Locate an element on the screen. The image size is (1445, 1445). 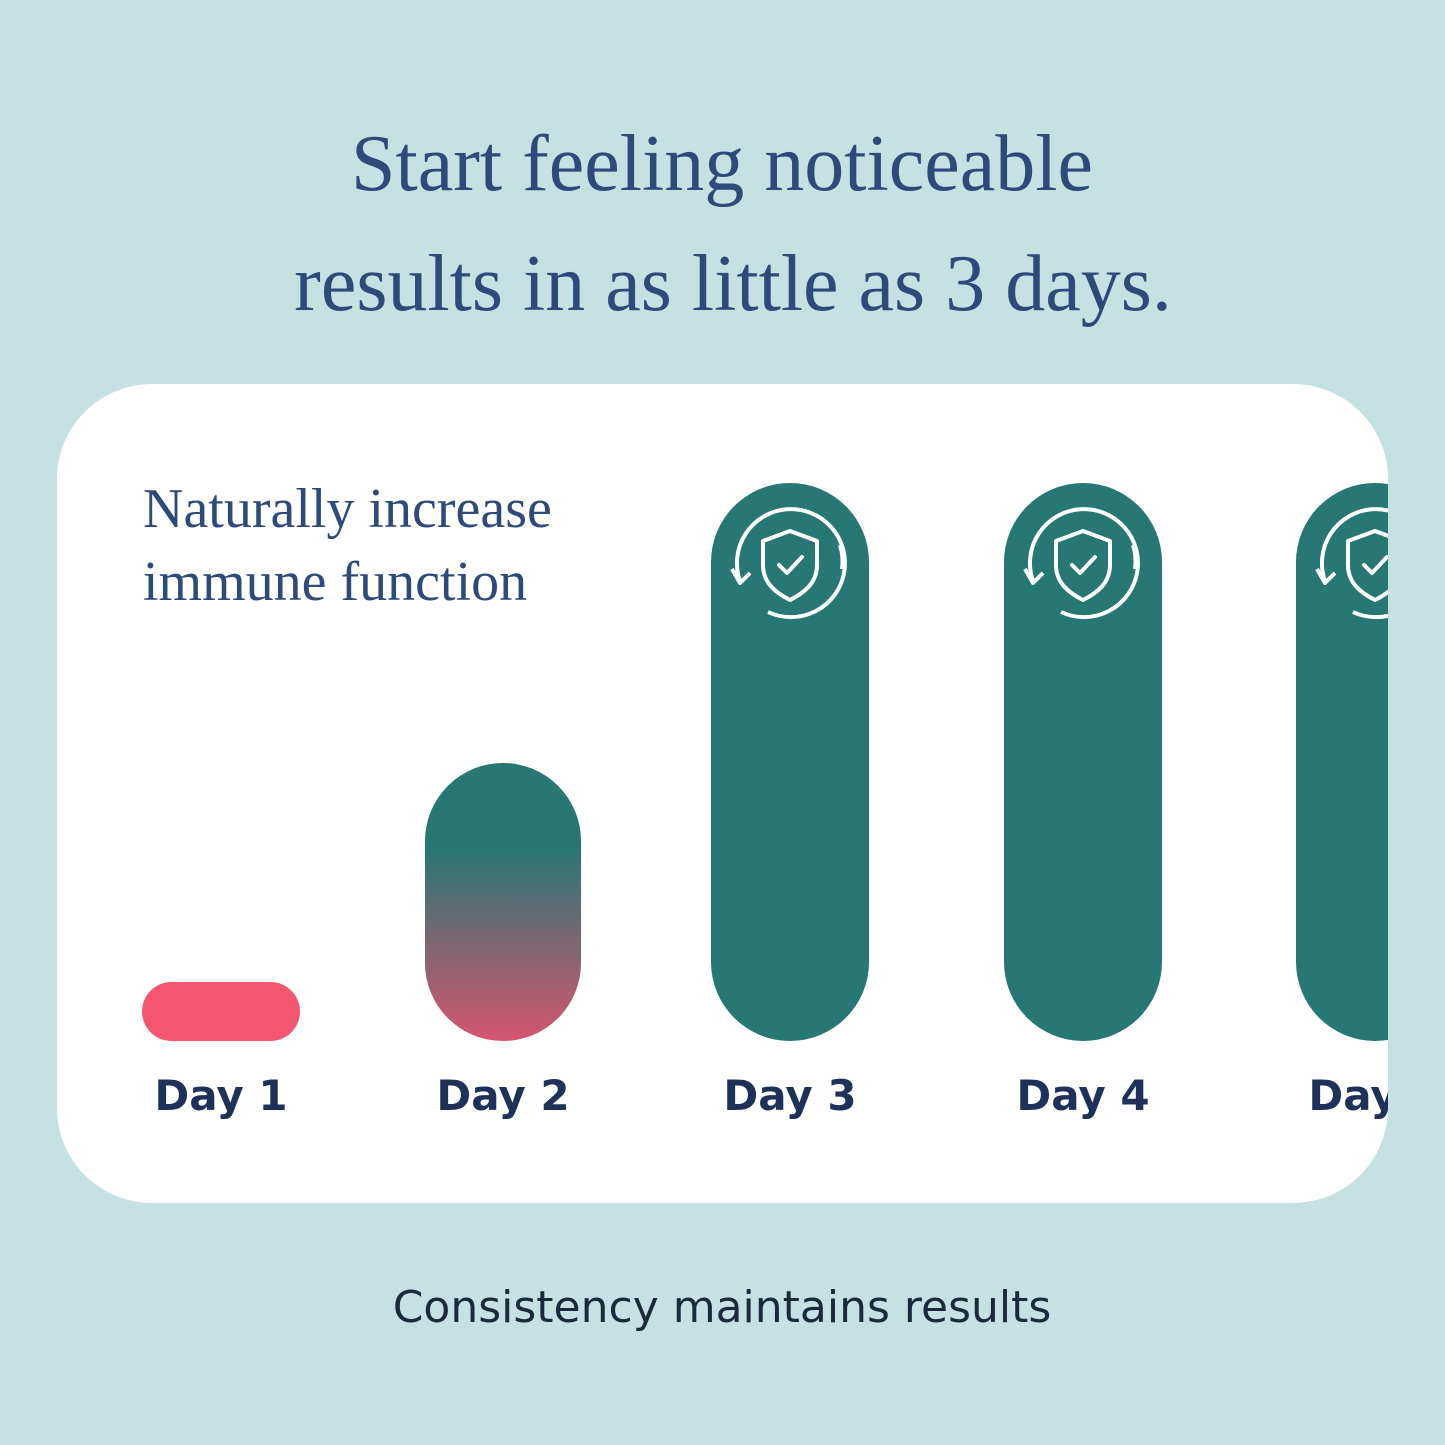
caption: Consistency maintains results is located at coordinates (722, 1307).